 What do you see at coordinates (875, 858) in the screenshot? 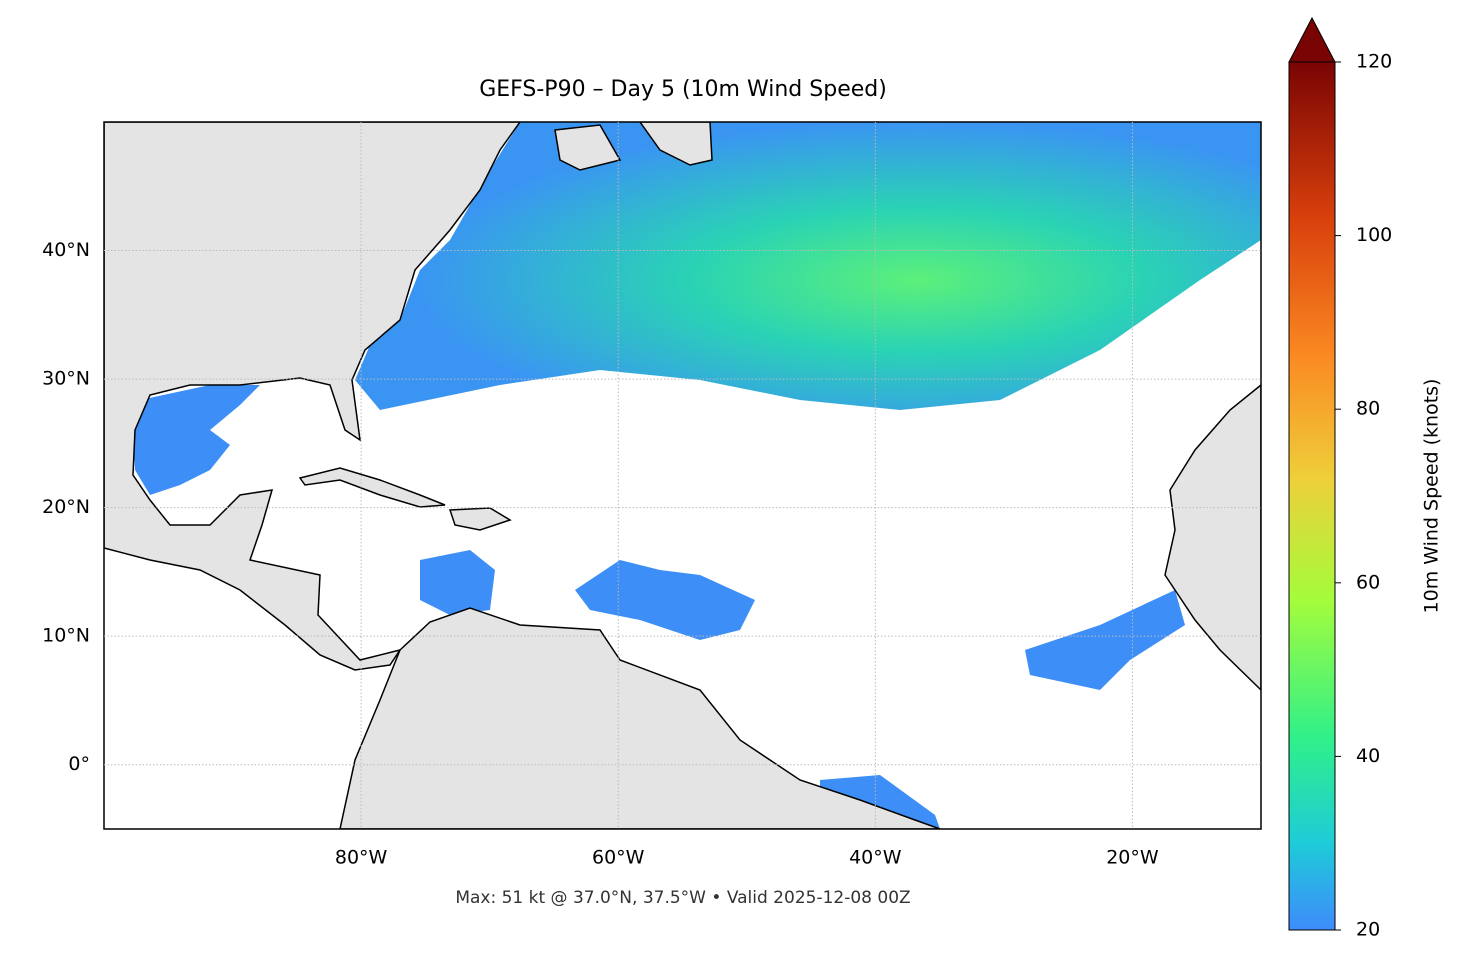
I see `x-tick-label: 40°W` at bounding box center [875, 858].